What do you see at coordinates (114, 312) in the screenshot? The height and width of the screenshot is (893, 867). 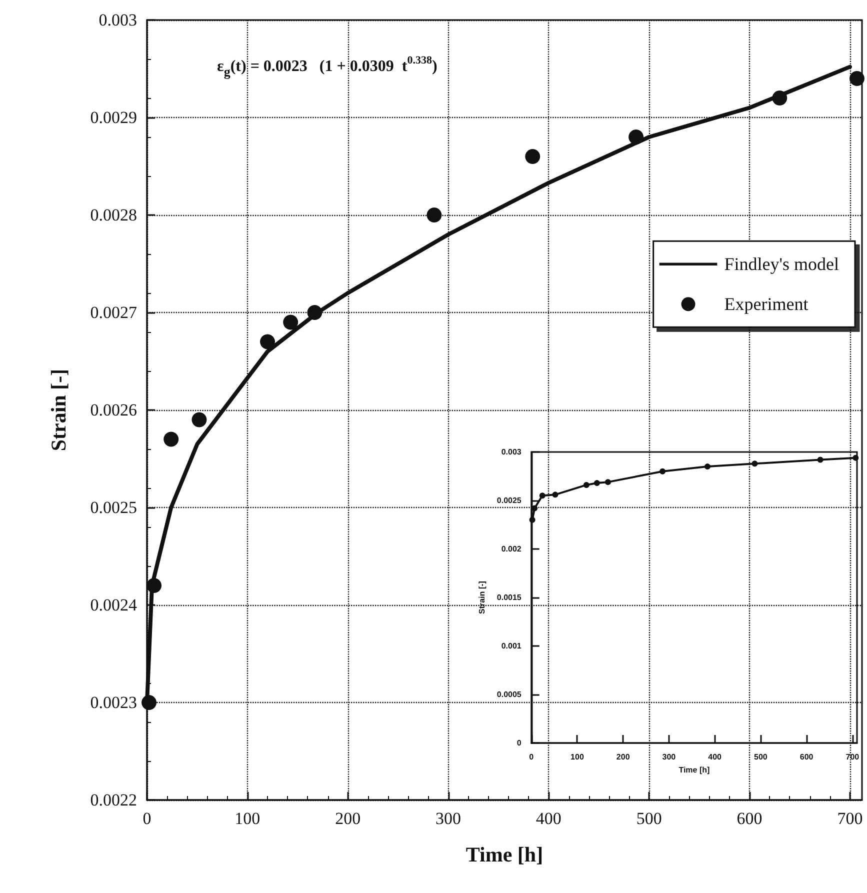 I see `y-tick-label: 0.0027` at bounding box center [114, 312].